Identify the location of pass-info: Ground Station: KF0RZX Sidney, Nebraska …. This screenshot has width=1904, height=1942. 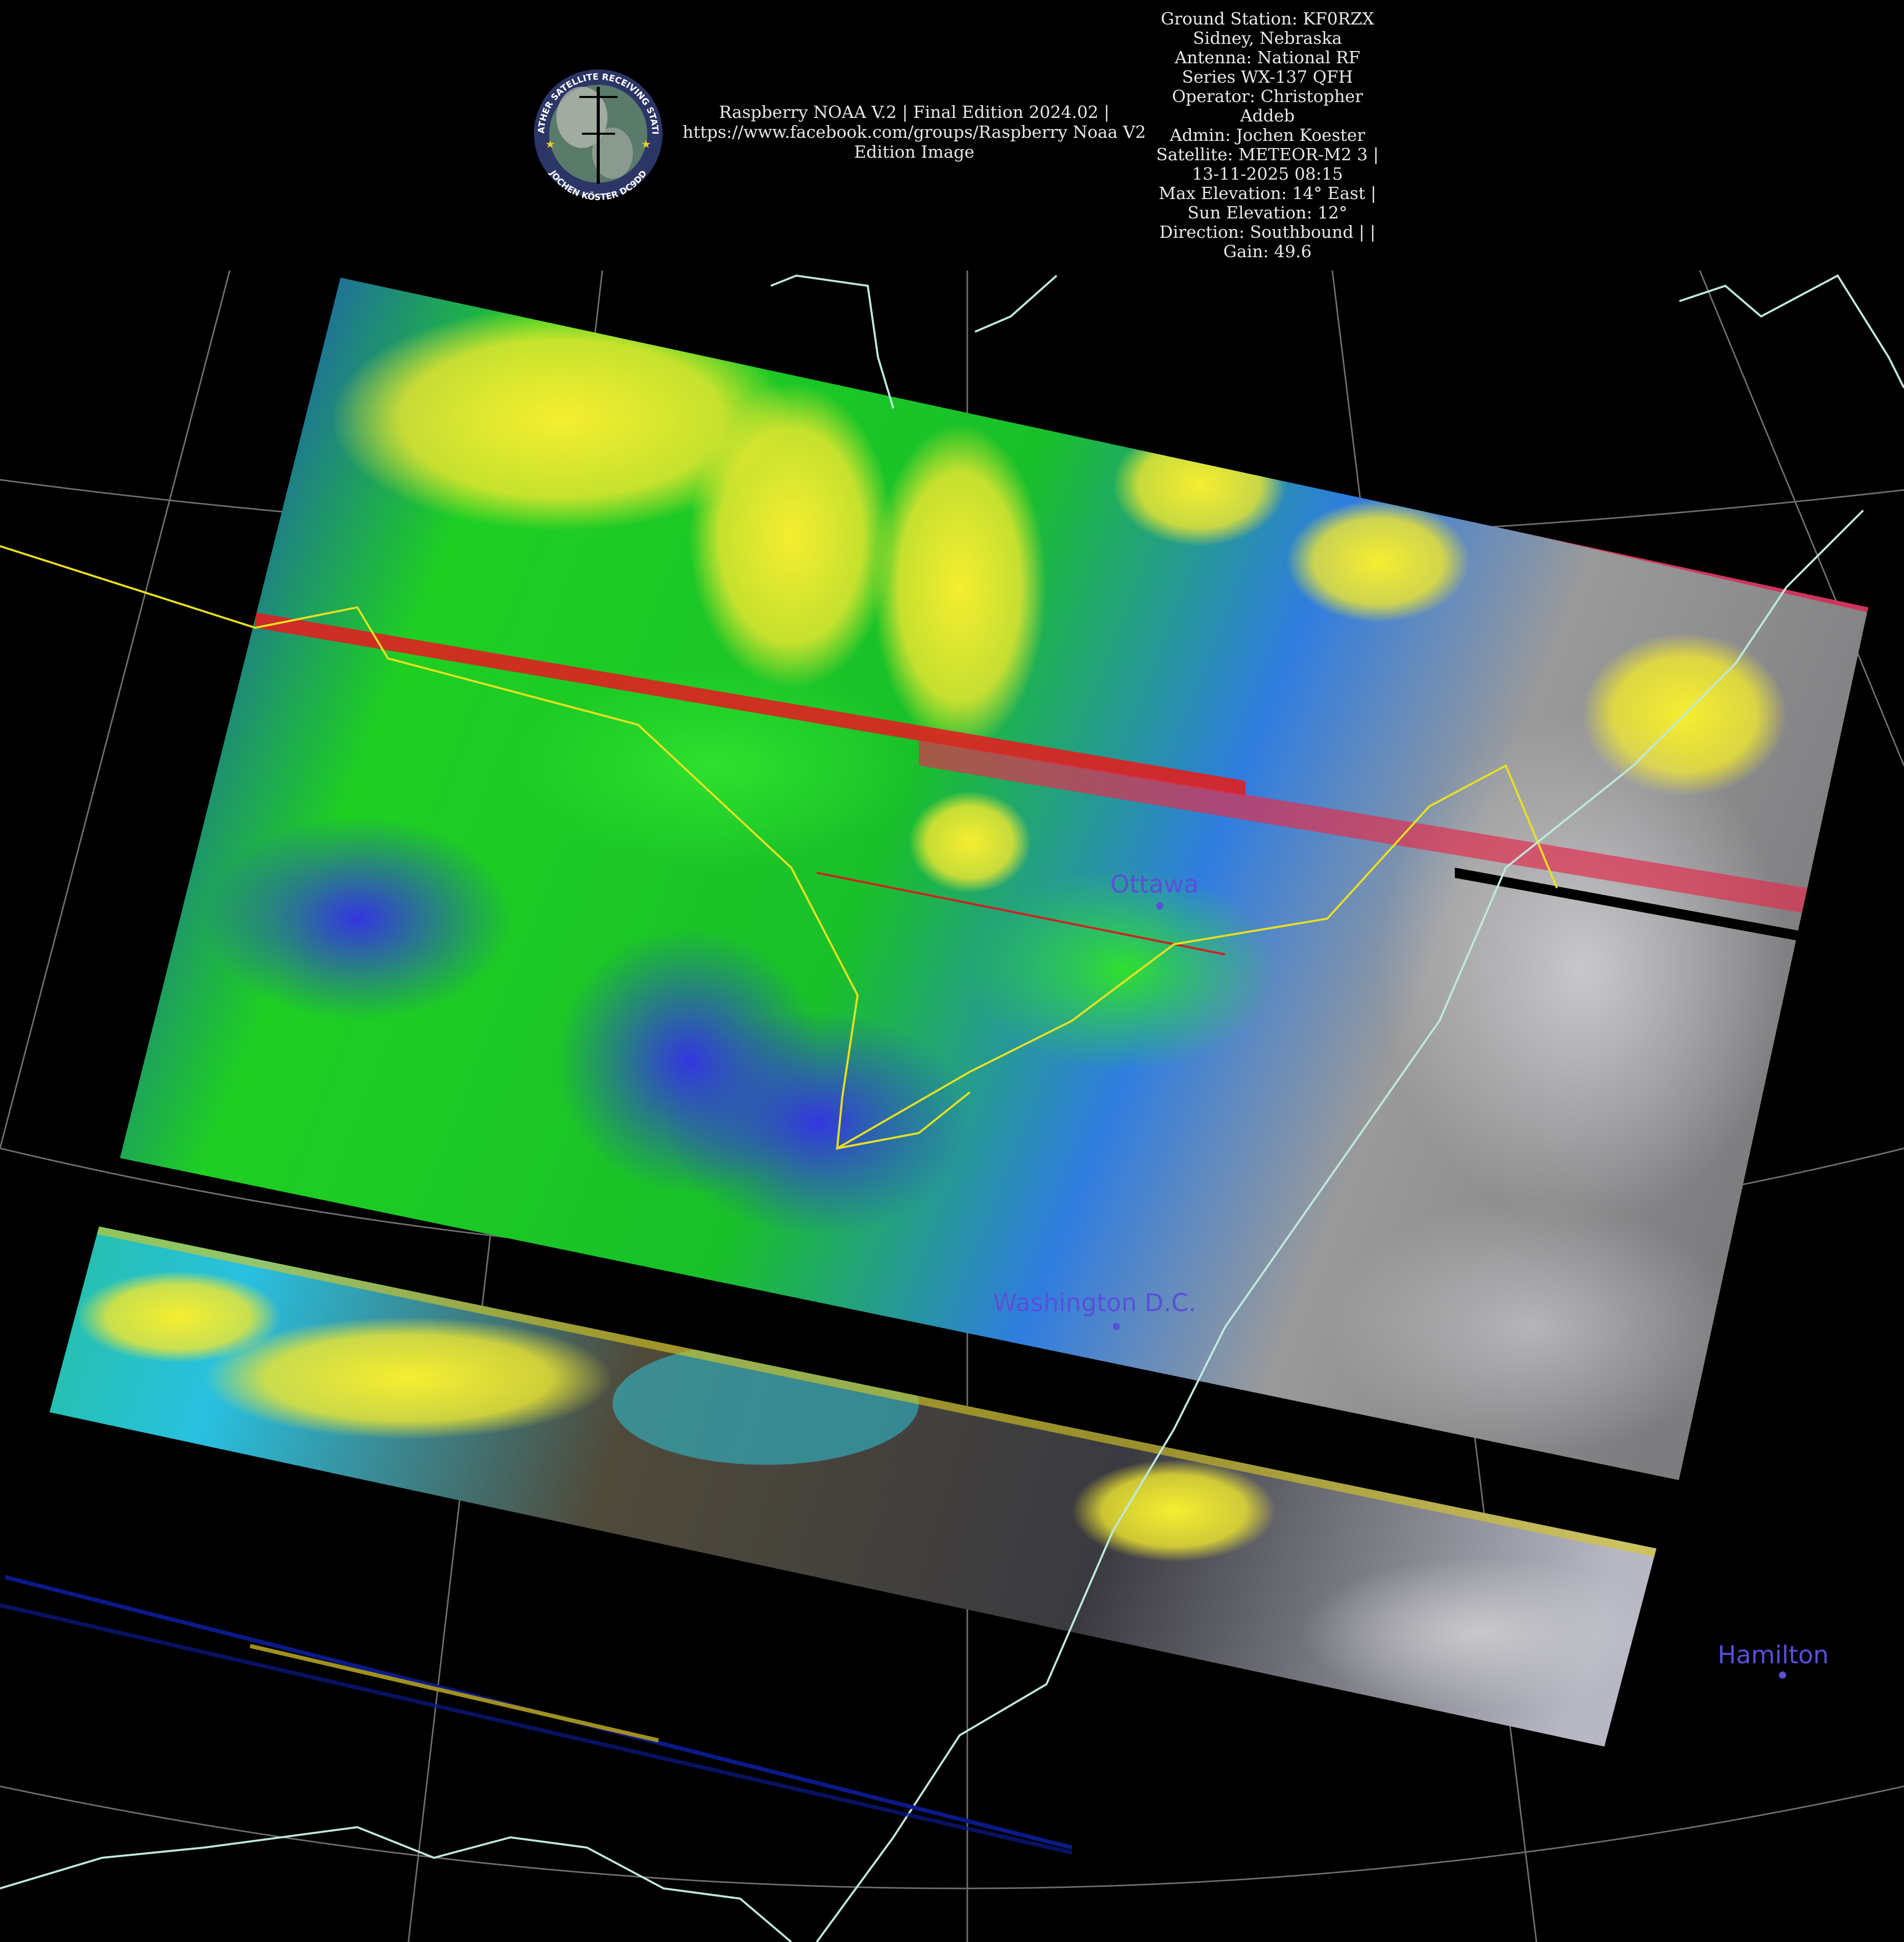
(1267, 135).